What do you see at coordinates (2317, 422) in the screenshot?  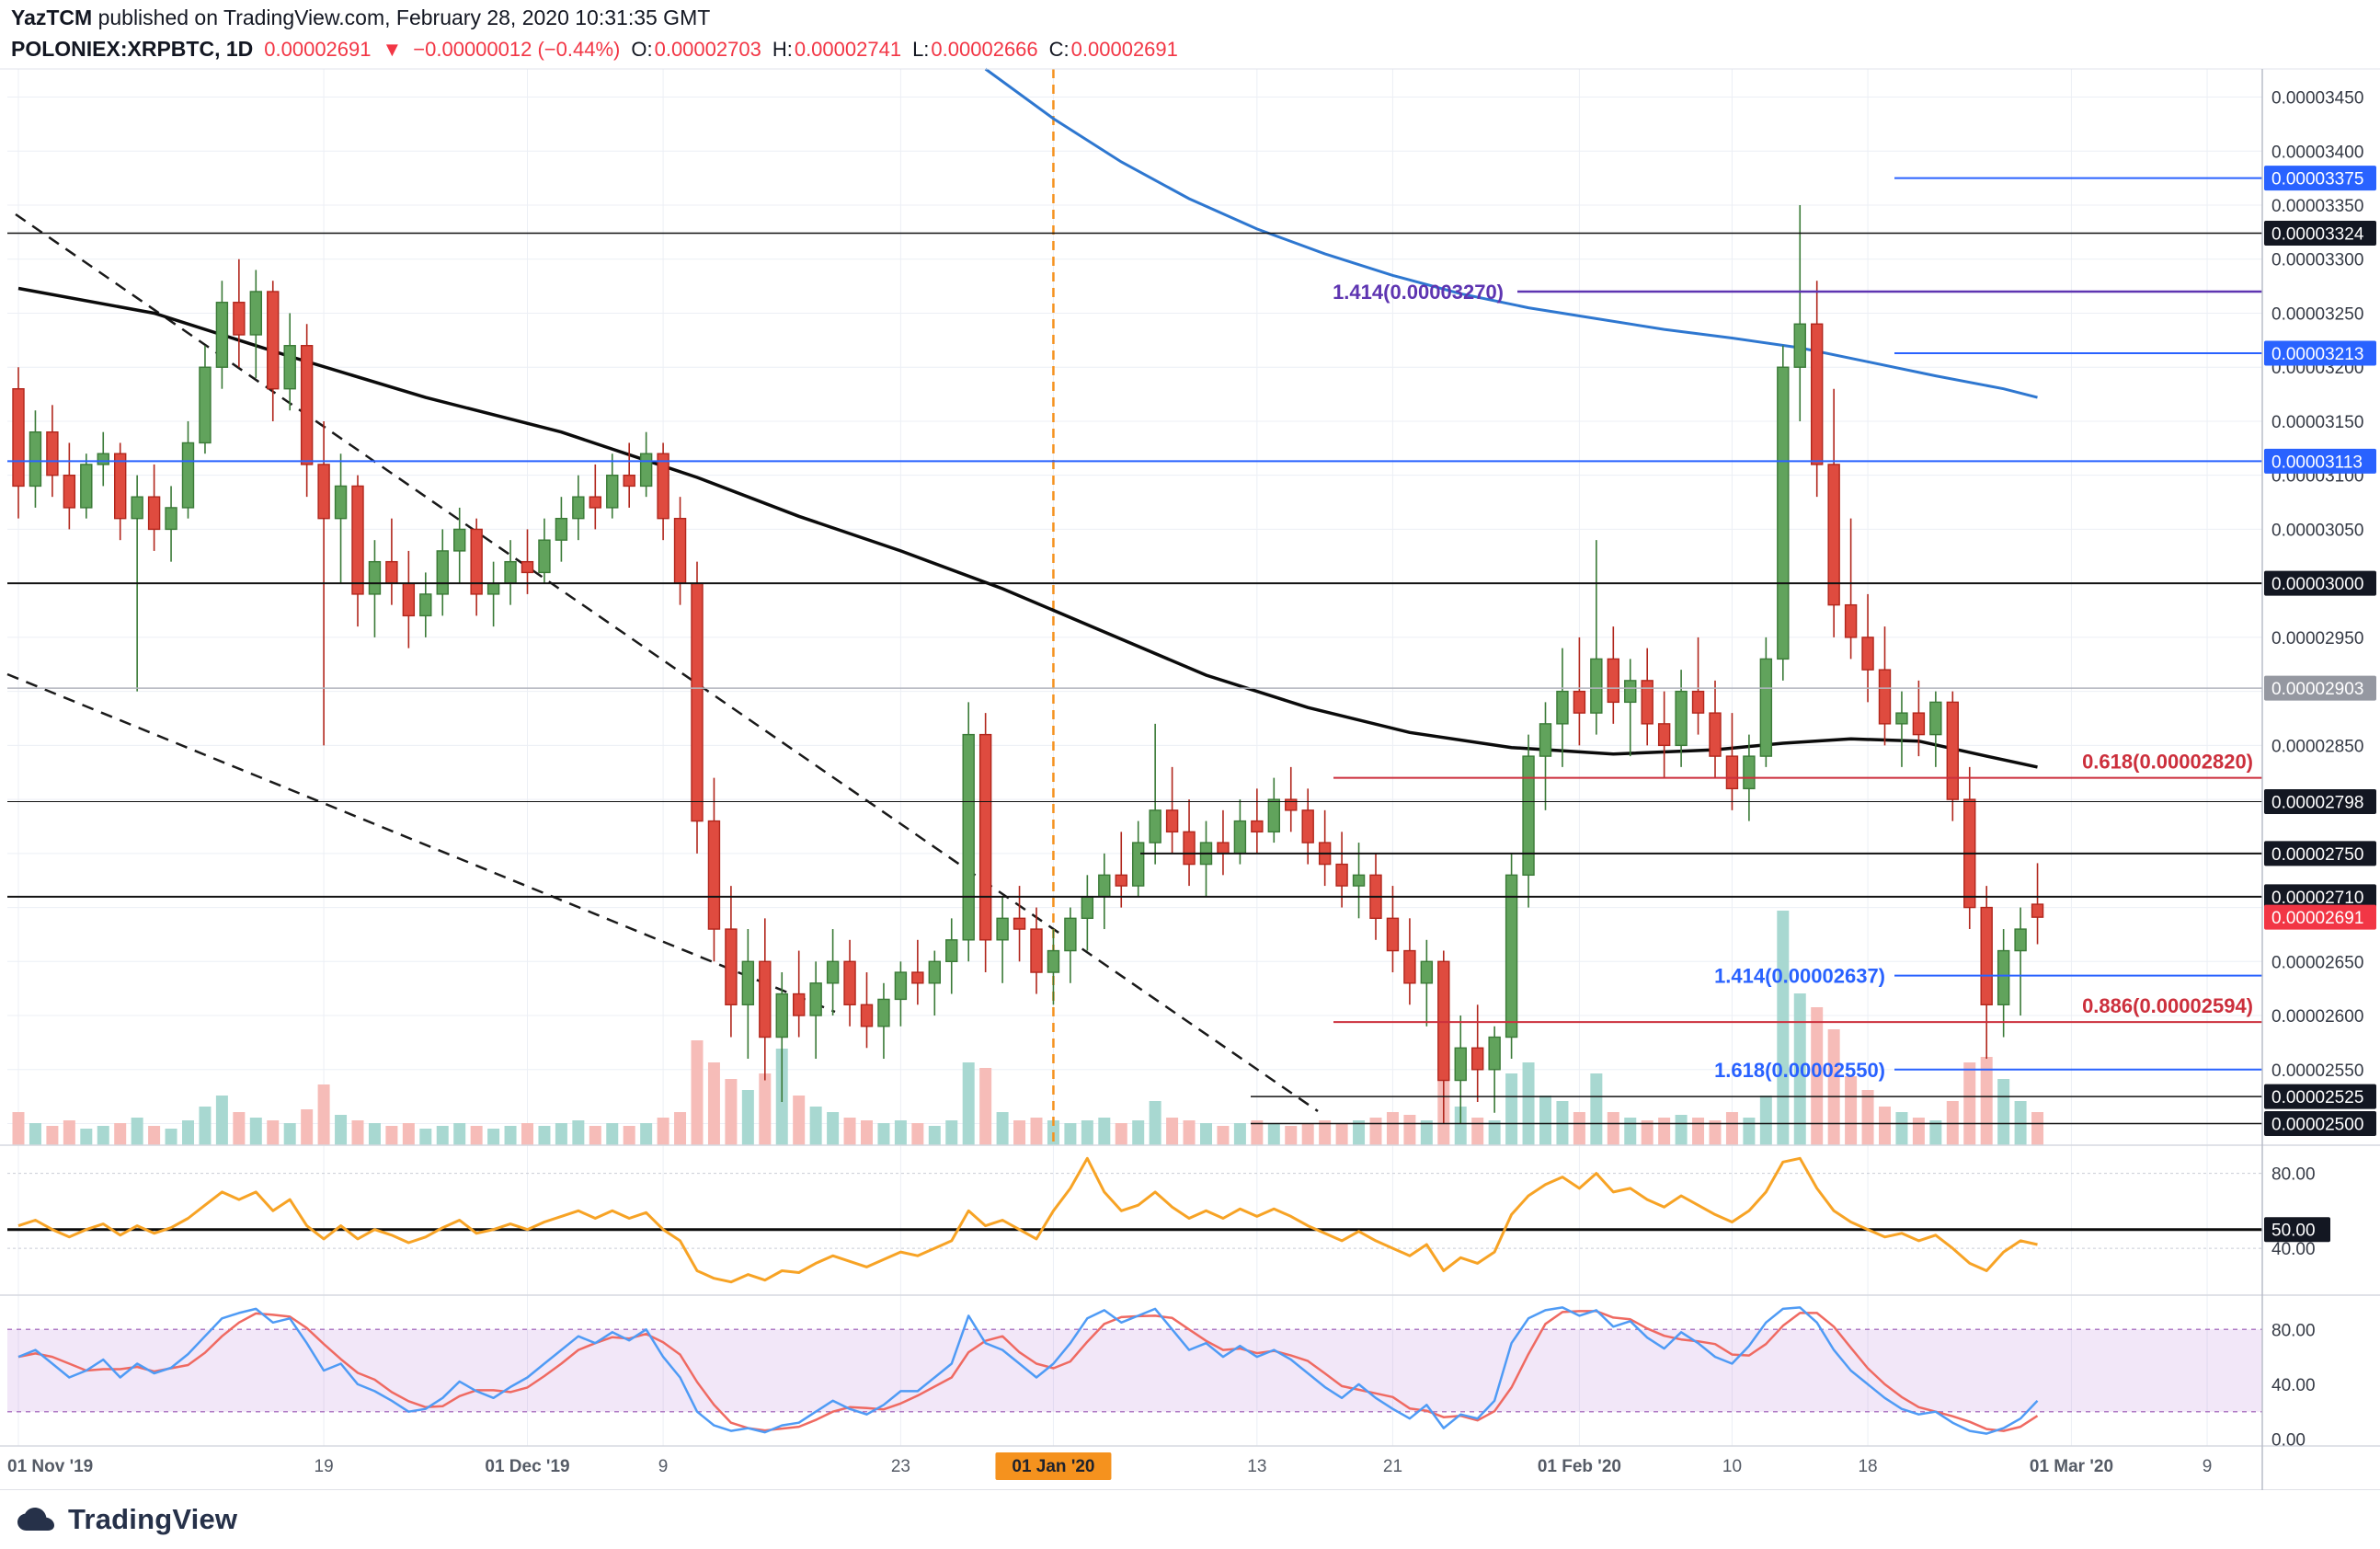 I see `price-label: 0.00003150` at bounding box center [2317, 422].